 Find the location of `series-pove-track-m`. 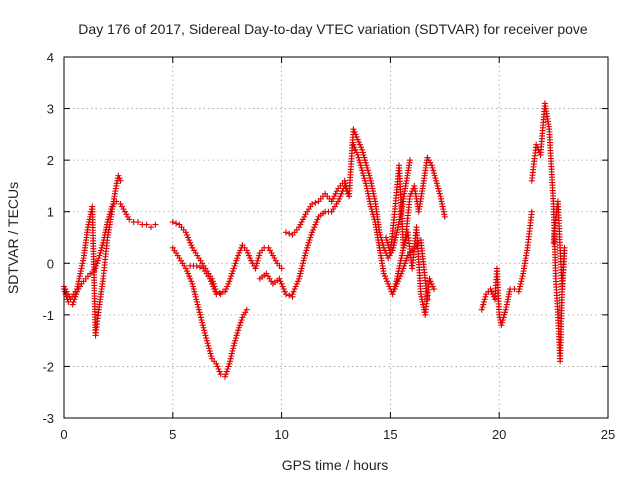

series-pove-track-m is located at coordinates (548, 232).